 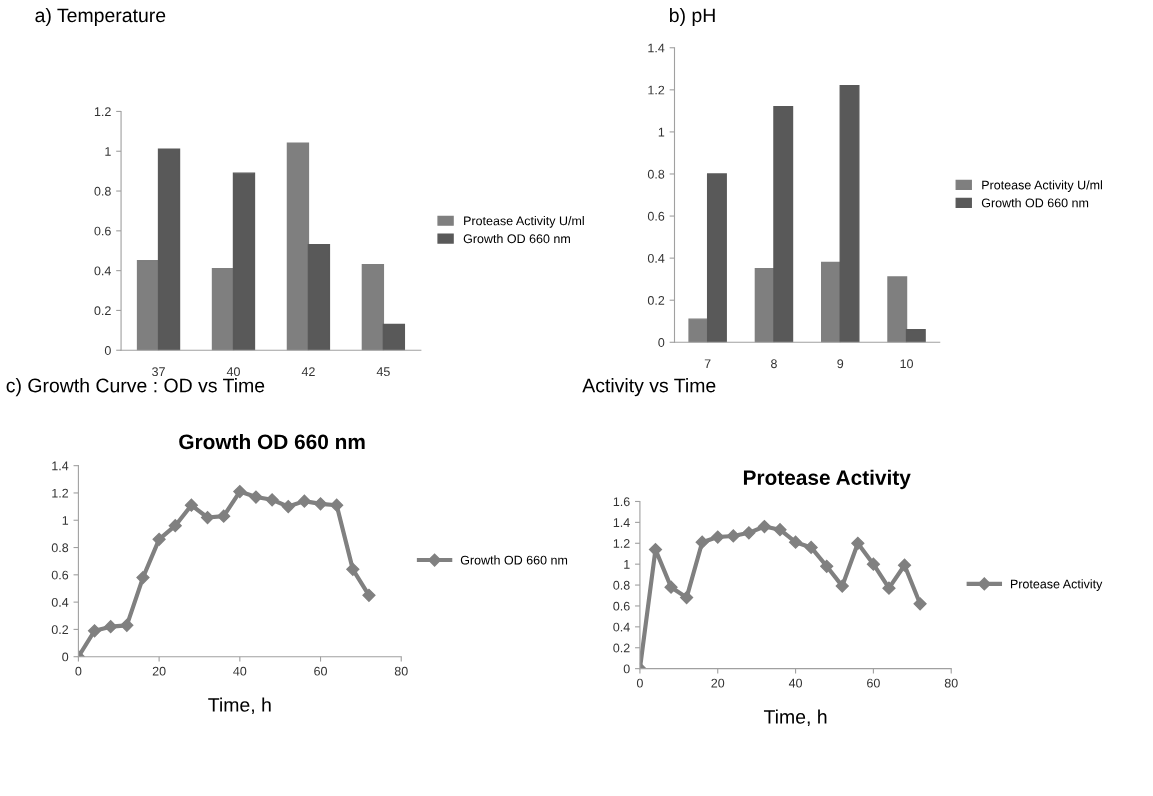 I want to click on x-tick-label: 10, so click(x=907, y=364).